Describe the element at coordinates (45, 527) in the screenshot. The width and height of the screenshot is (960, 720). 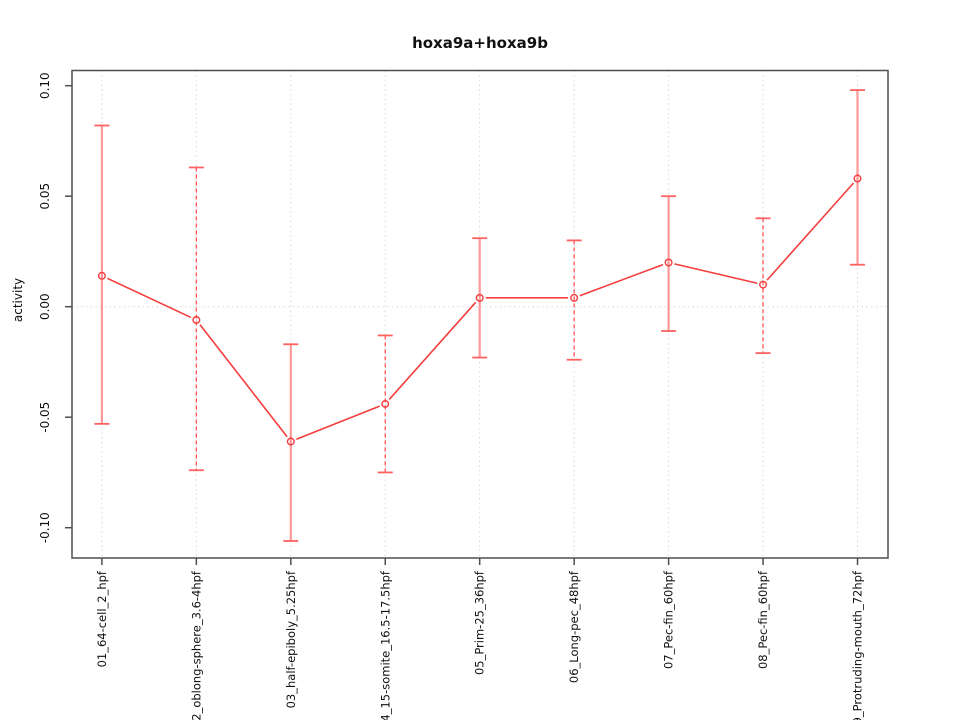
I see `y-tick-label: -0.10` at that location.